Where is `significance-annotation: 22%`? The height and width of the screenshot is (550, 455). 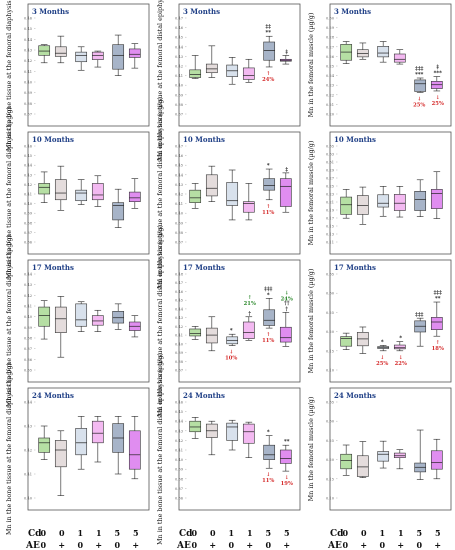 significance-annotation: 22% is located at coordinates (401, 364).